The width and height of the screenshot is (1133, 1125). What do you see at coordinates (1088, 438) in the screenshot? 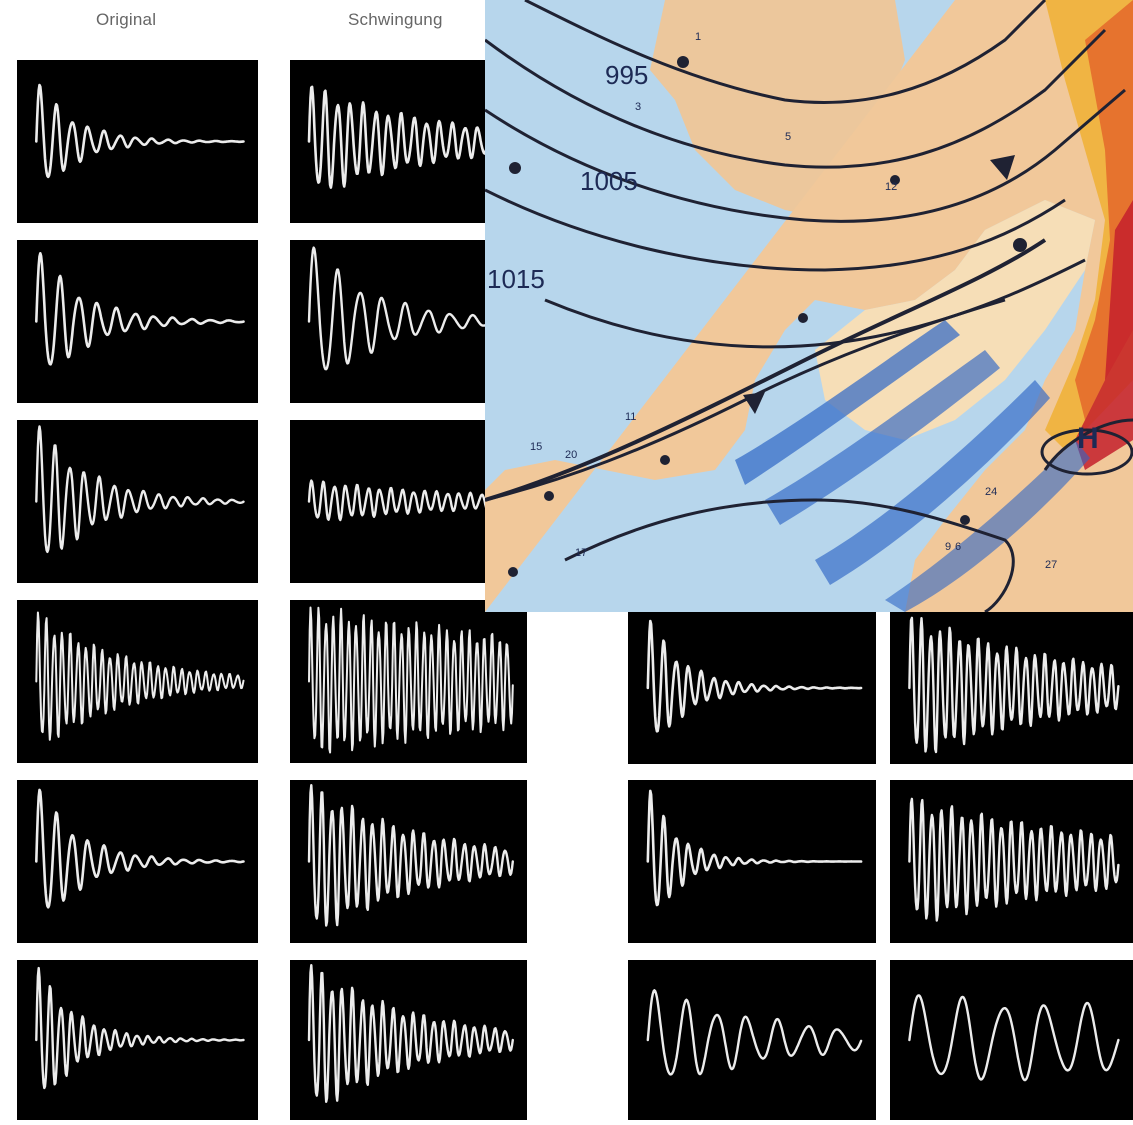
I see `high-pressure-label: H` at bounding box center [1088, 438].